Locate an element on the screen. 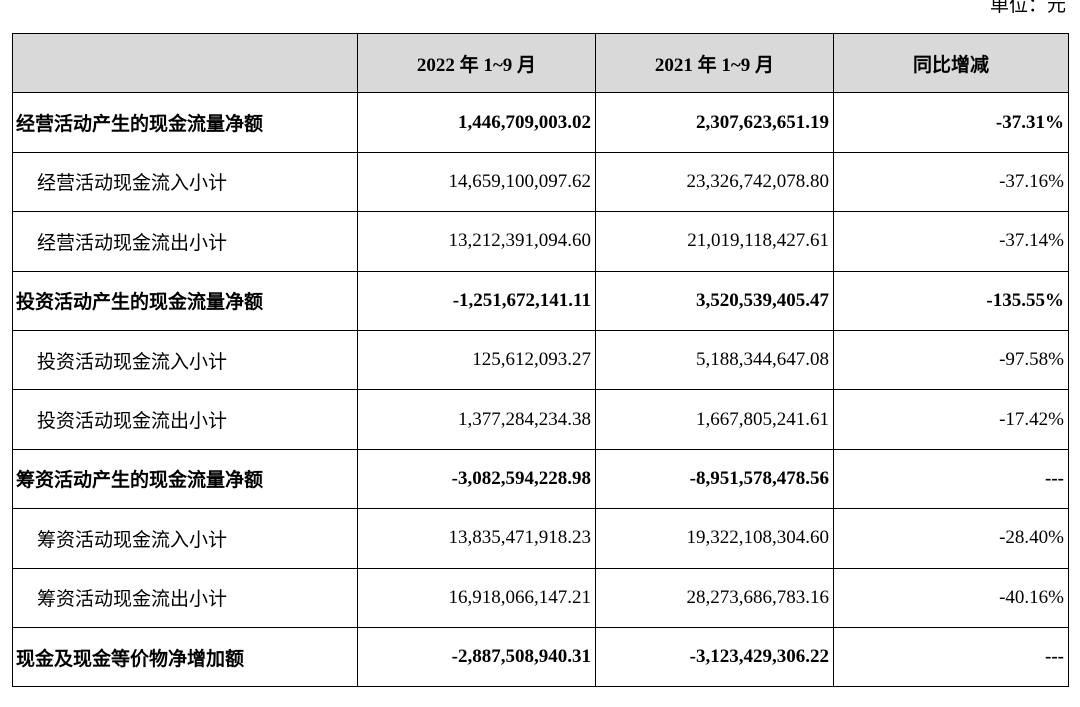 The image size is (1080, 707). row-value: 14,659,100,097.62 is located at coordinates (476, 182).